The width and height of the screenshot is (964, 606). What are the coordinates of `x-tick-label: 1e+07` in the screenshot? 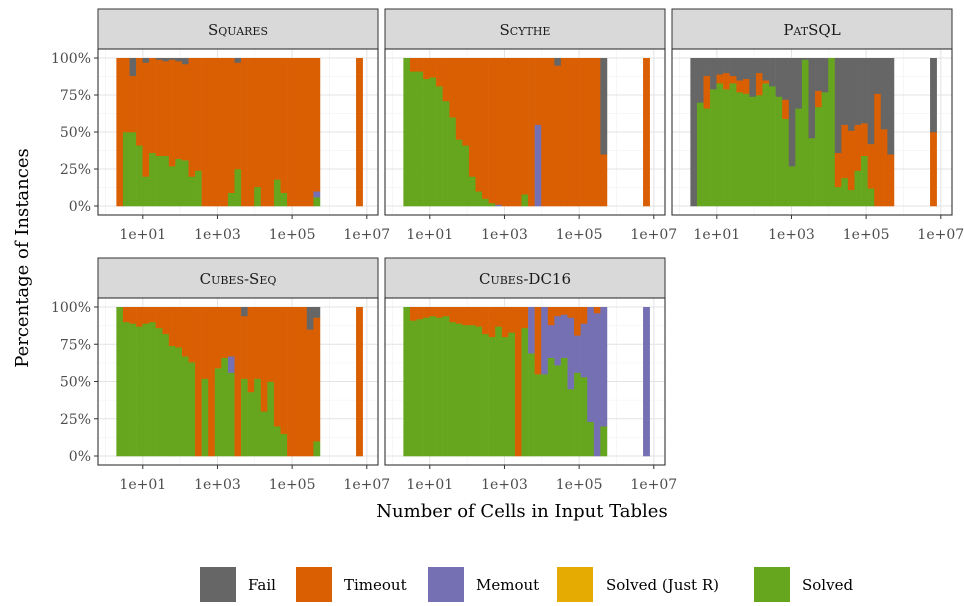 It's located at (653, 485).